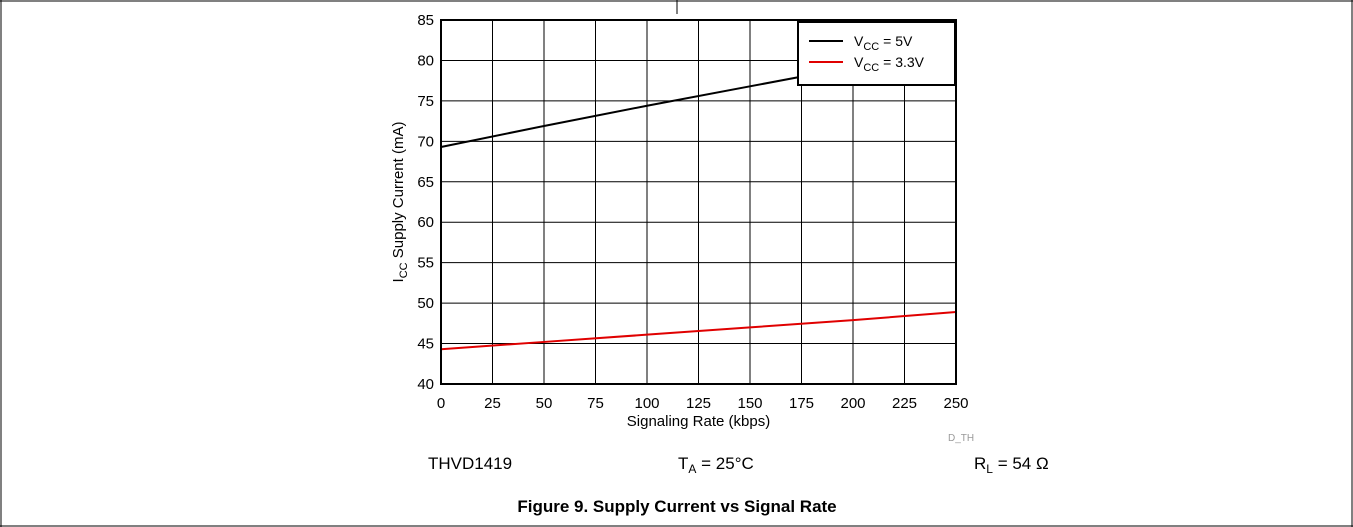 This screenshot has height=527, width=1353. I want to click on y-tick-label: 75, so click(425, 101).